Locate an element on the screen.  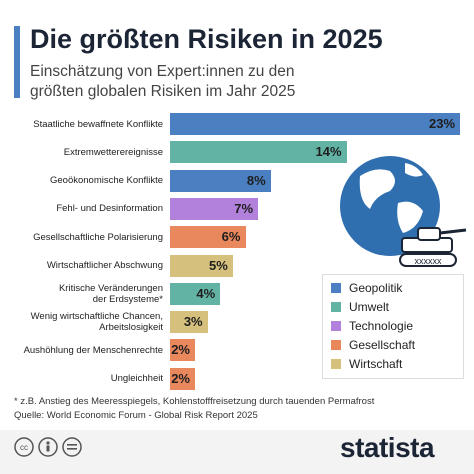
legend-entry: Umwelt is located at coordinates (393, 307).